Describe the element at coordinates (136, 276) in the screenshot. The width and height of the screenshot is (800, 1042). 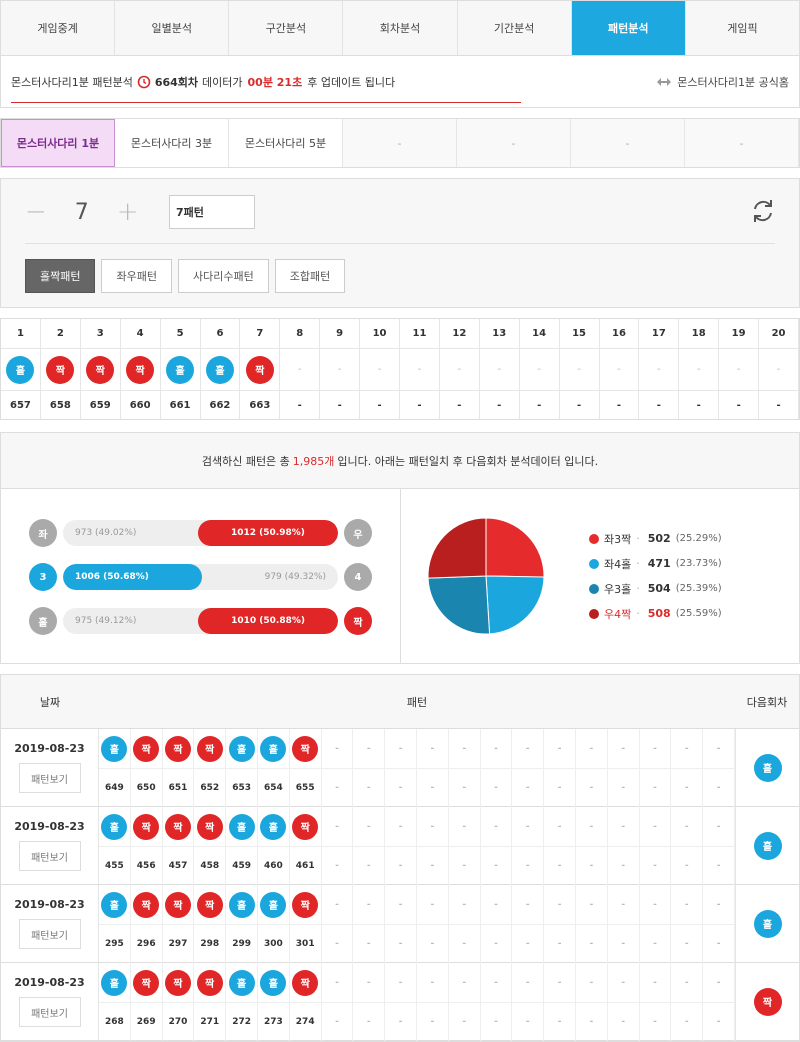
I see `pattern-type-button: 좌우패턴` at that location.